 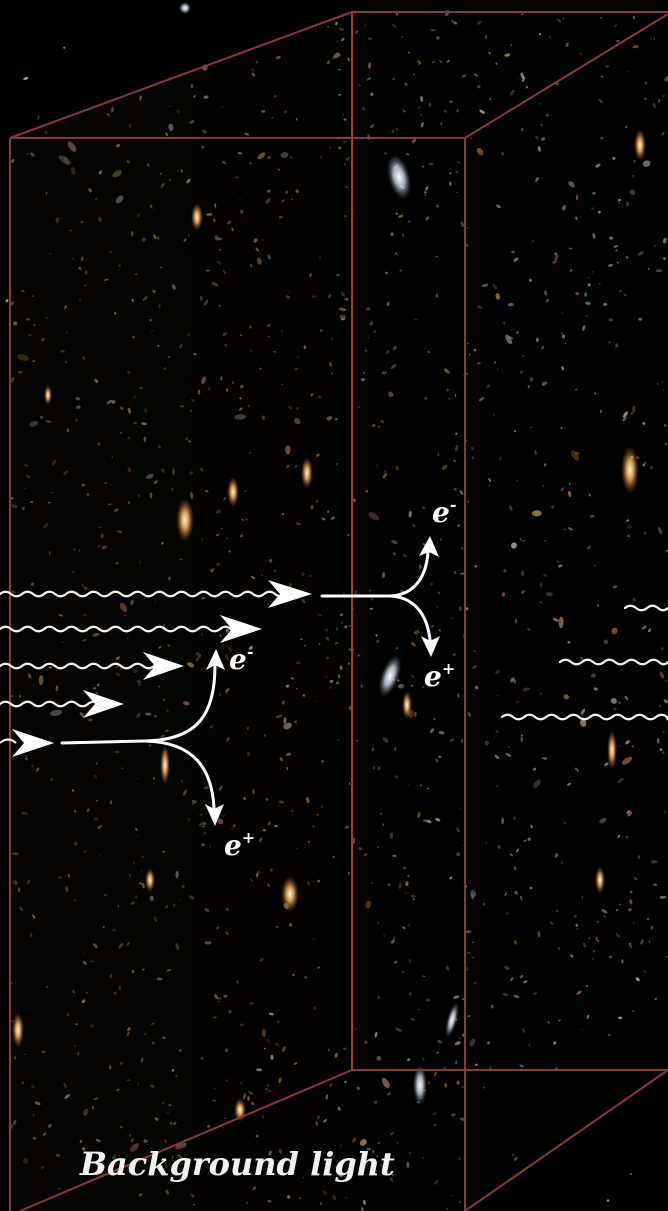 What do you see at coordinates (237, 1164) in the screenshot?
I see `caption-background-light: Background light` at bounding box center [237, 1164].